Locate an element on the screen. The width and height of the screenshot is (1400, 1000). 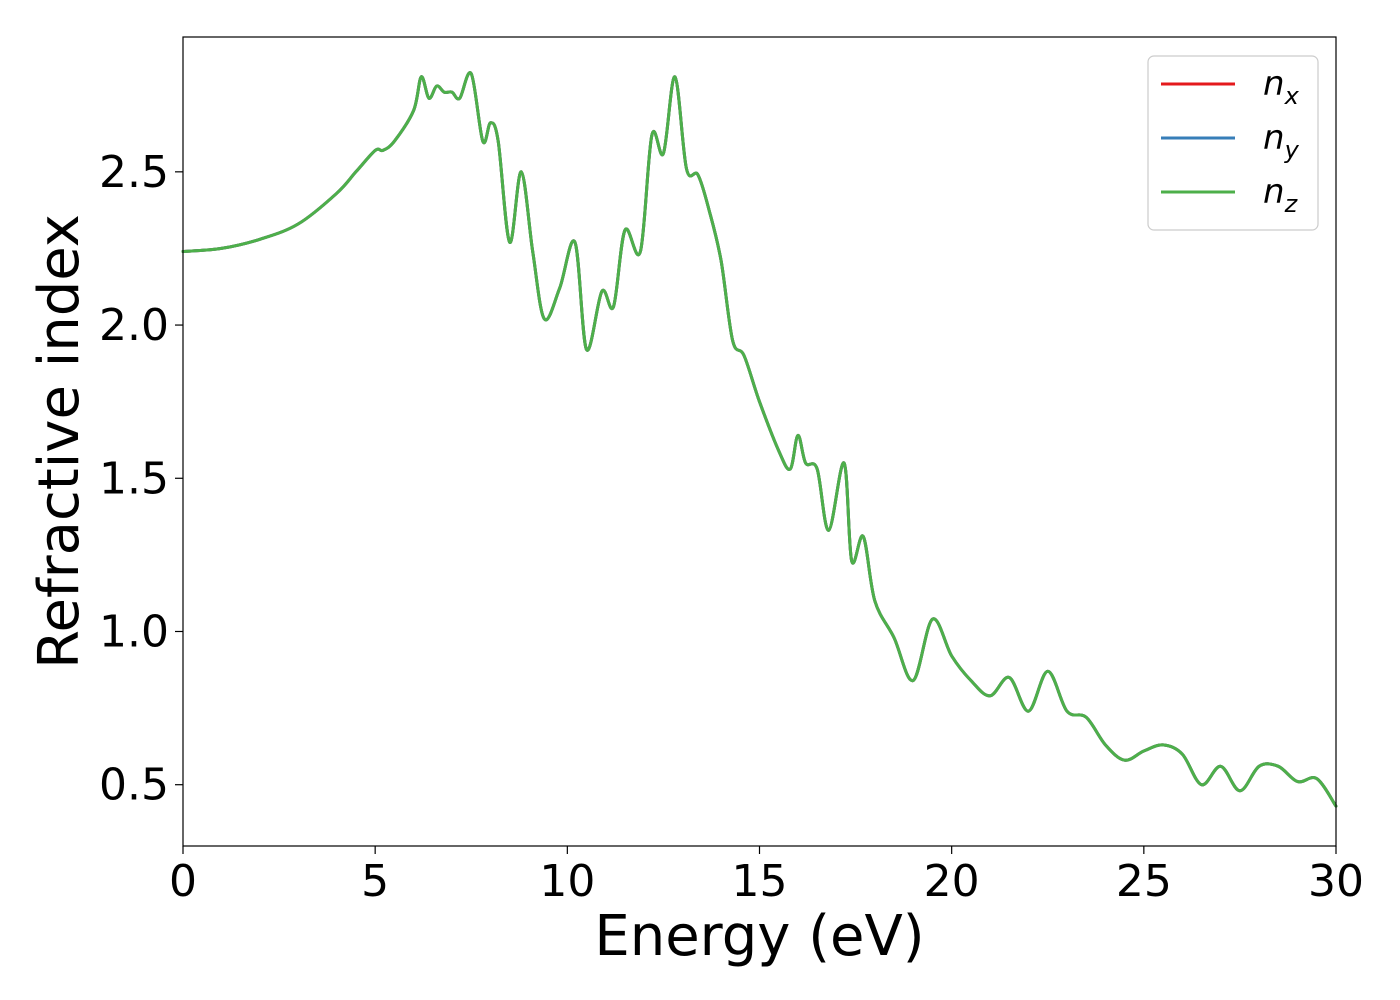
legend: nx ny nz is located at coordinates (1233, 143).